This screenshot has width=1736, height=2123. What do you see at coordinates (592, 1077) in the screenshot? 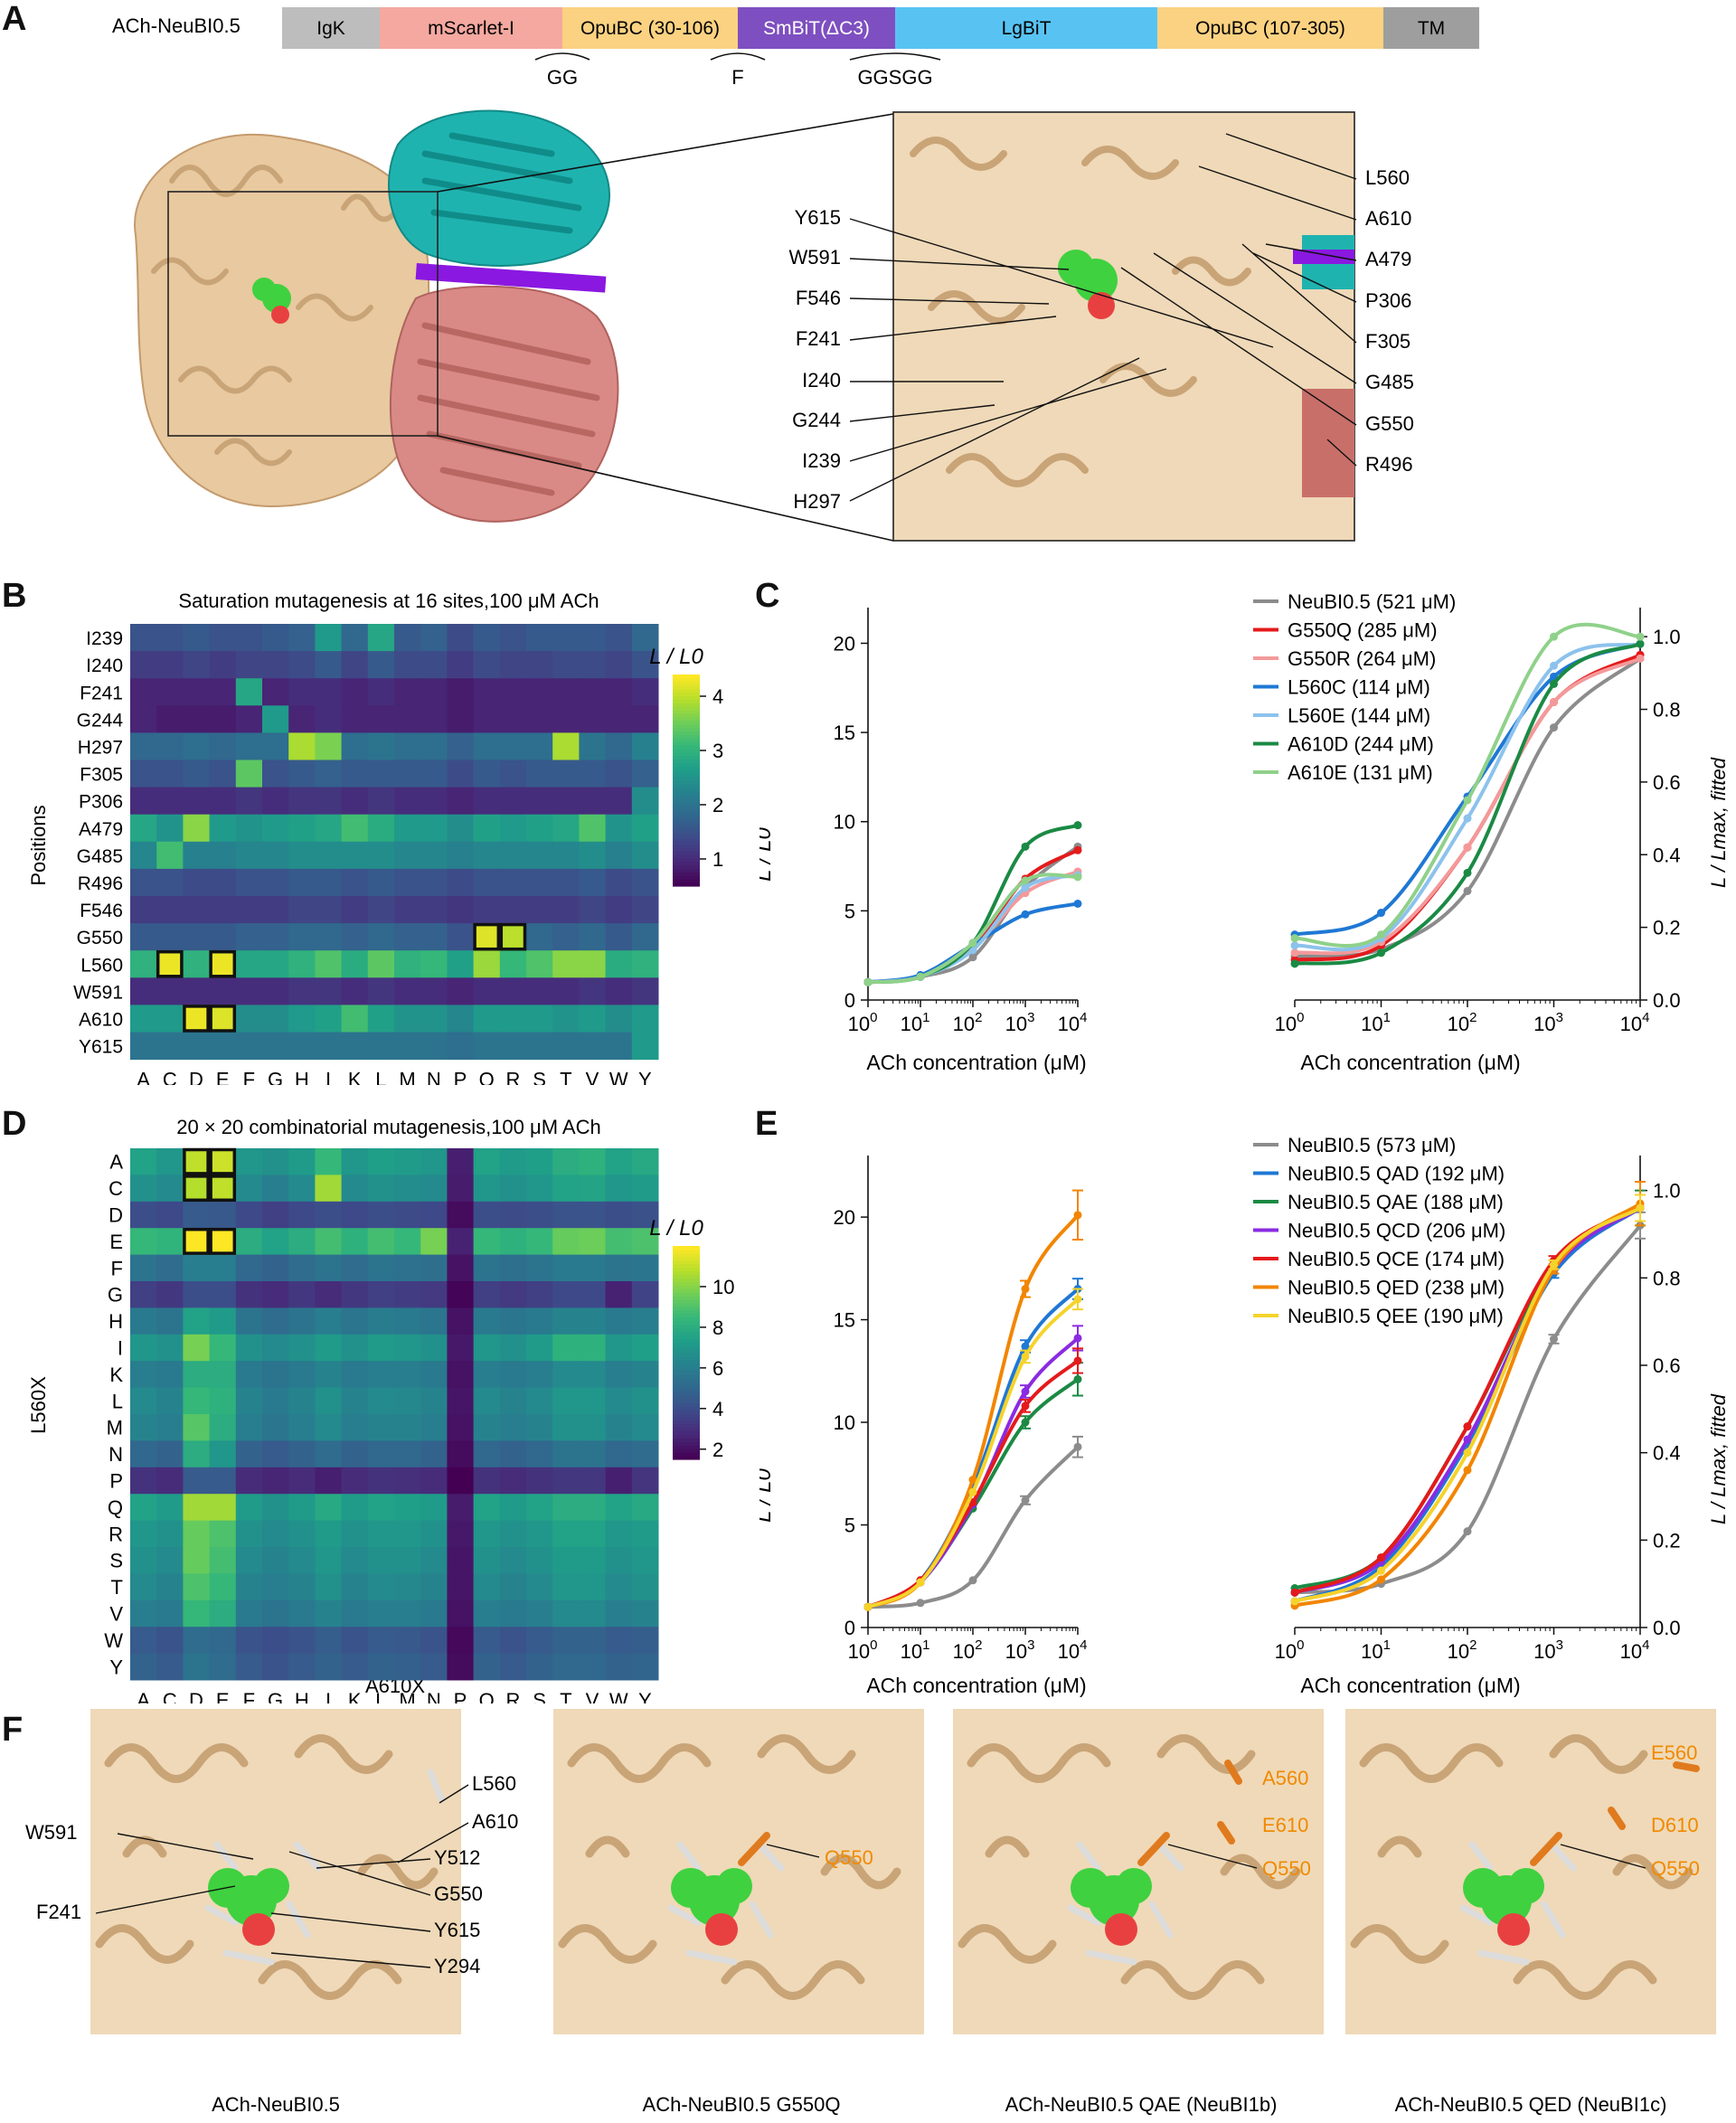
I see `column-label: V` at bounding box center [592, 1077].